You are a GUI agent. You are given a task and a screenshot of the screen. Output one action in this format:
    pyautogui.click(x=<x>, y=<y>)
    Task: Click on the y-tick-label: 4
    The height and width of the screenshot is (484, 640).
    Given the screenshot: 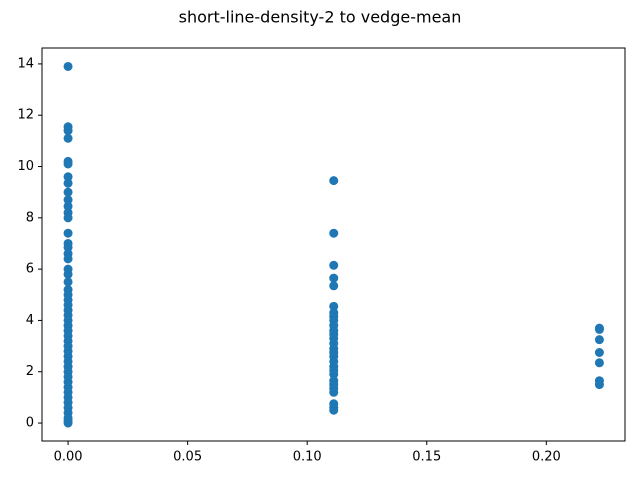 What is the action you would take?
    pyautogui.click(x=30, y=320)
    